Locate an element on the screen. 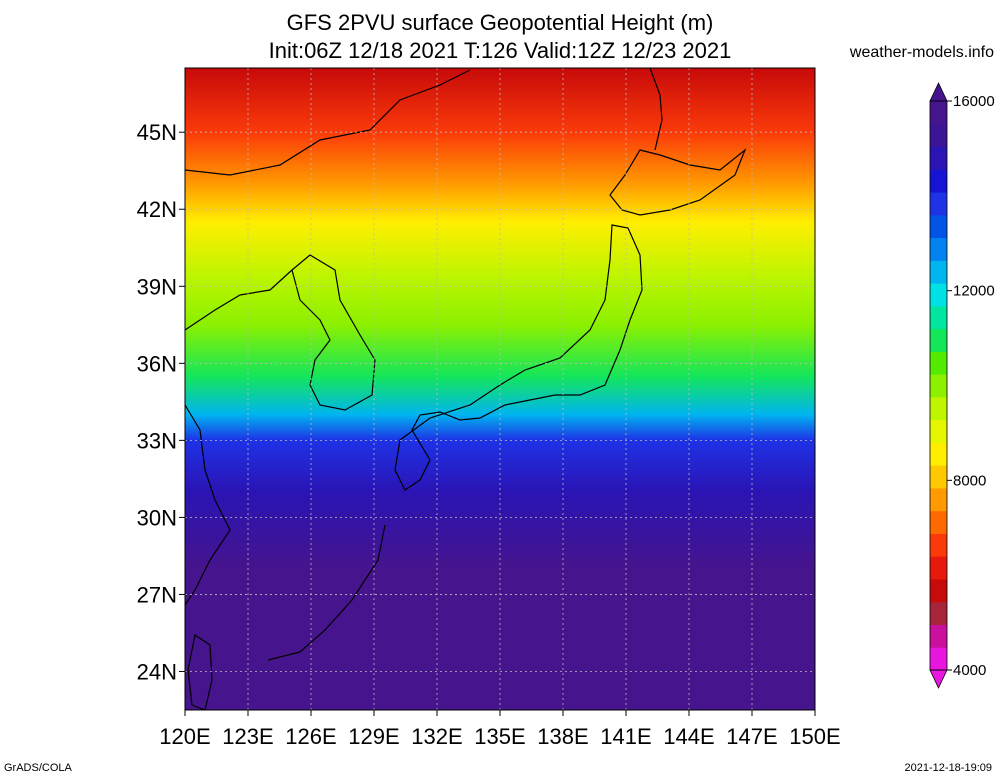  japan-honshu-coast is located at coordinates (518, 357).